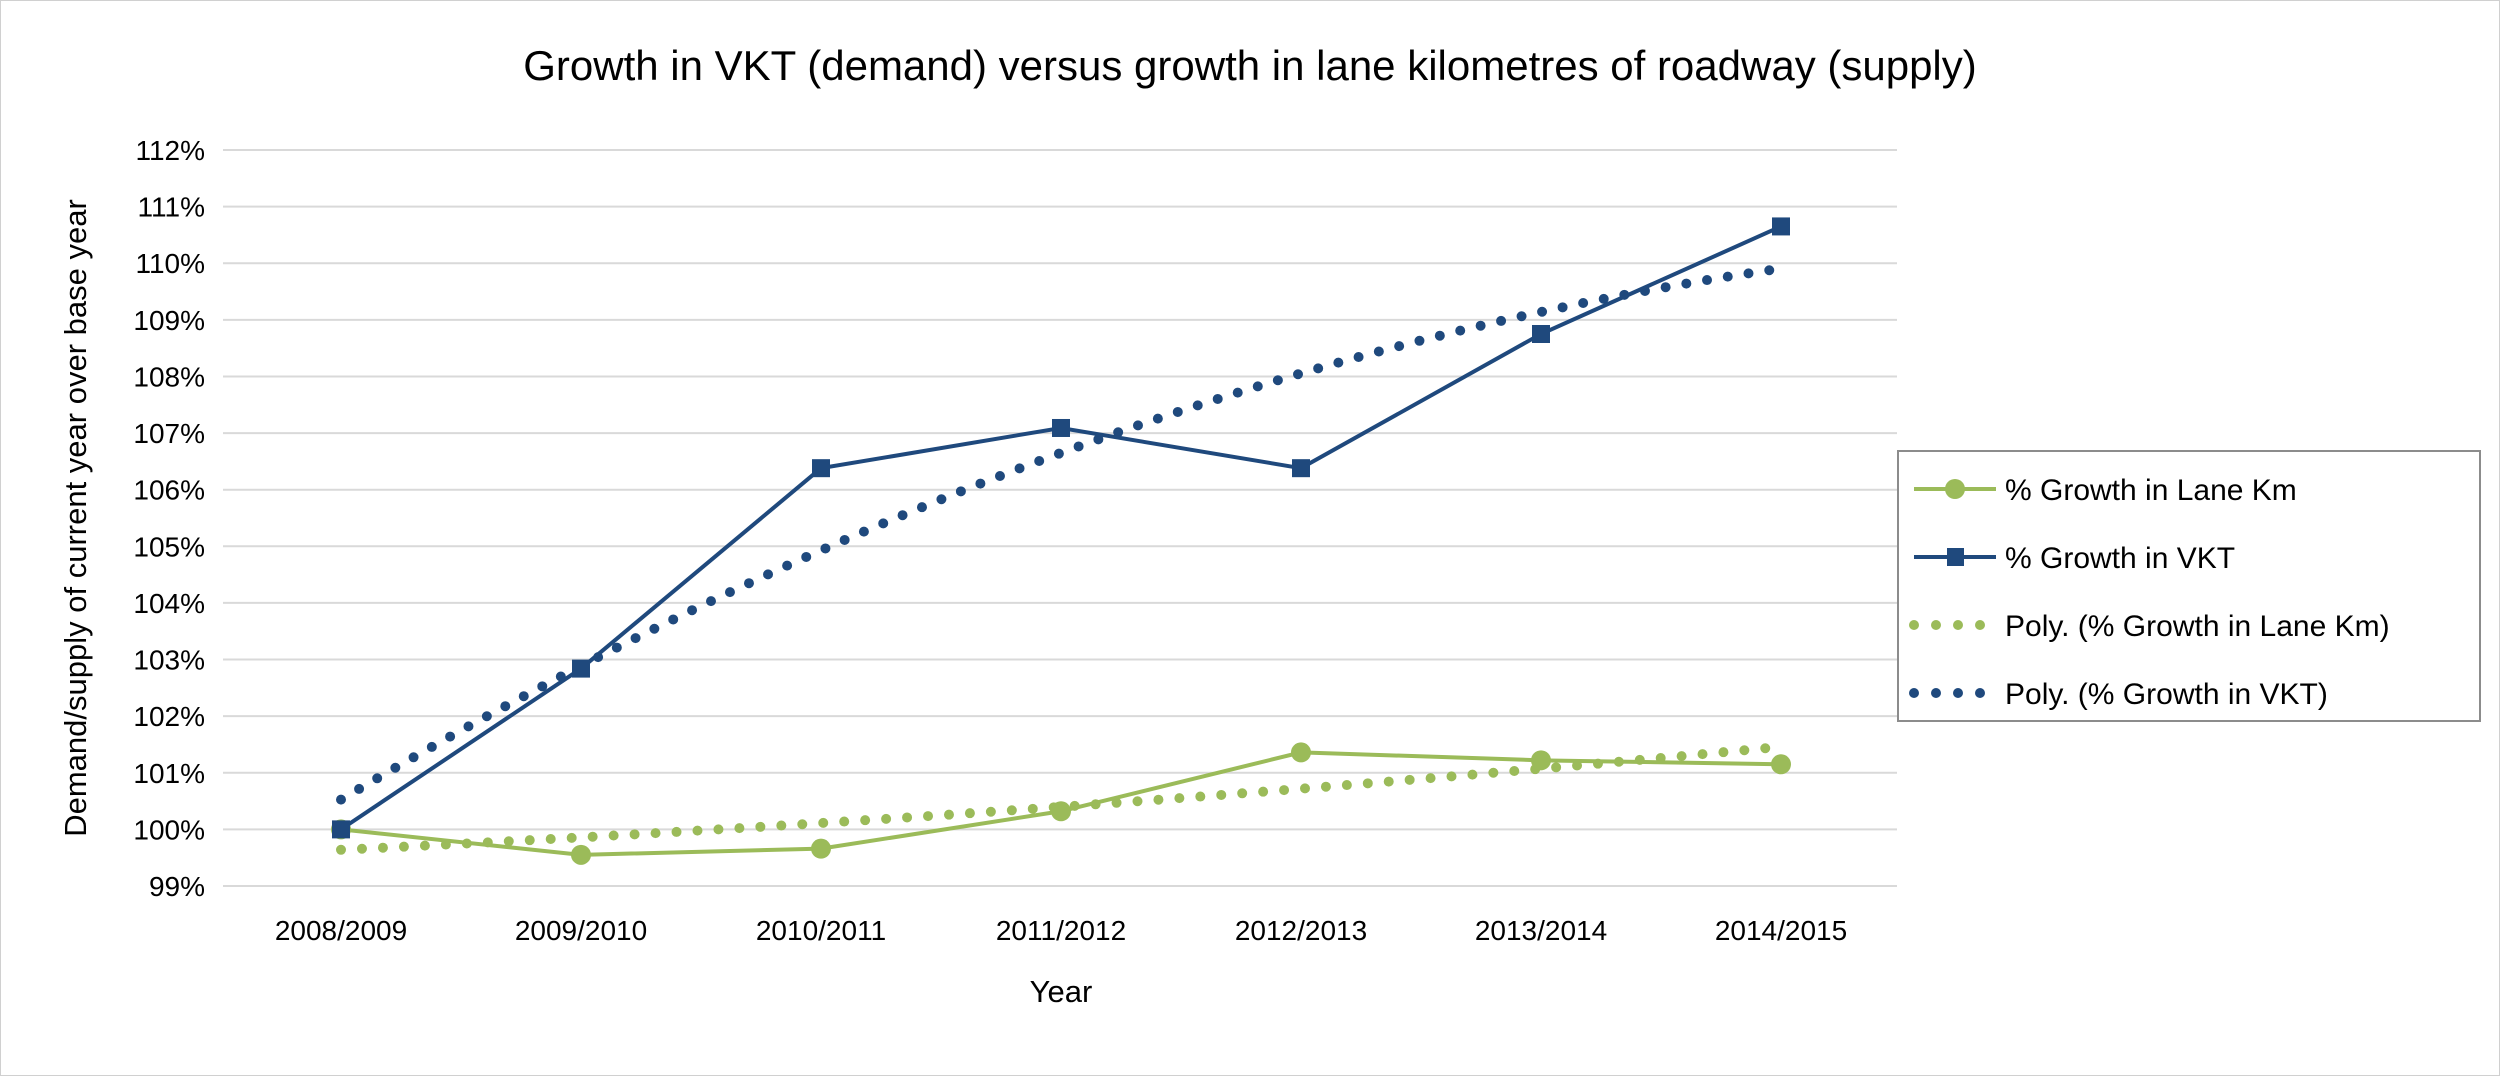 The height and width of the screenshot is (1076, 2500). I want to click on x-tick-label: 2013/2014, so click(1541, 930).